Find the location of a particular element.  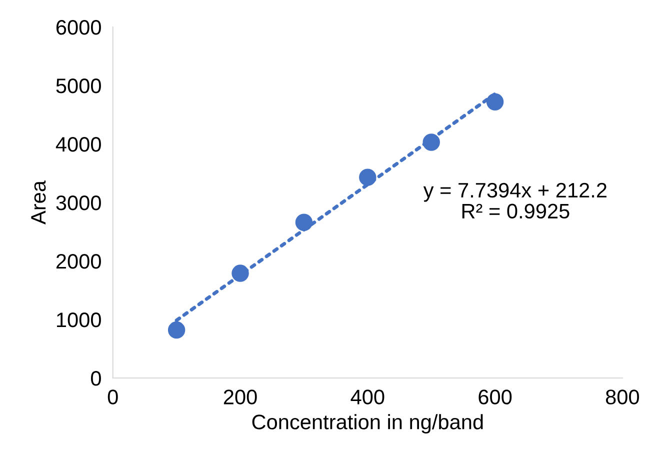

y-tick-label: 2000 is located at coordinates (78, 261).